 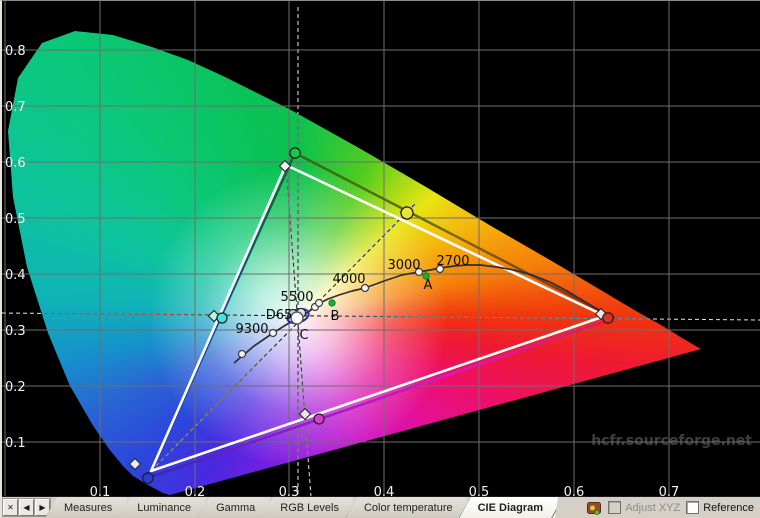 What do you see at coordinates (319, 419) in the screenshot?
I see `magenta-secondary-marker` at bounding box center [319, 419].